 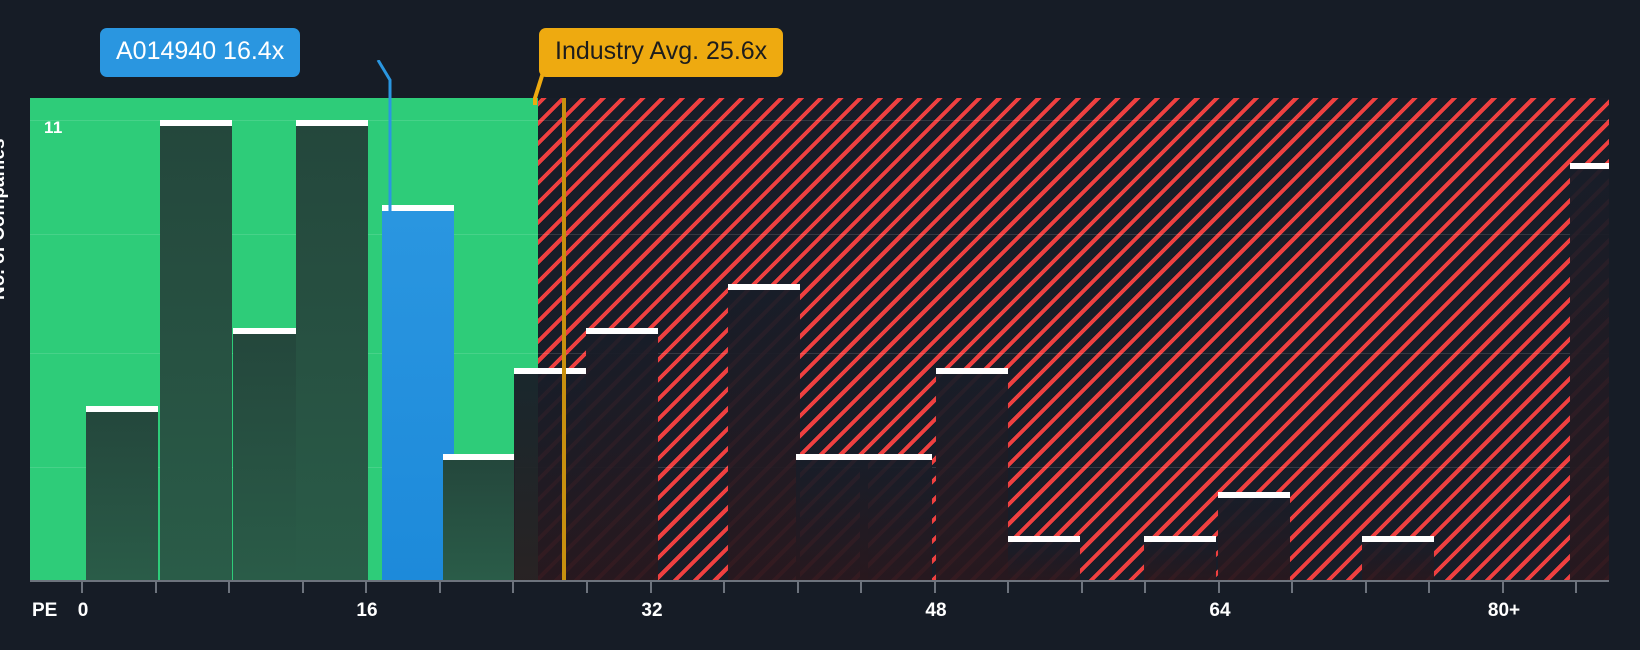 What do you see at coordinates (652, 610) in the screenshot?
I see `x-tick-label-32: 32` at bounding box center [652, 610].